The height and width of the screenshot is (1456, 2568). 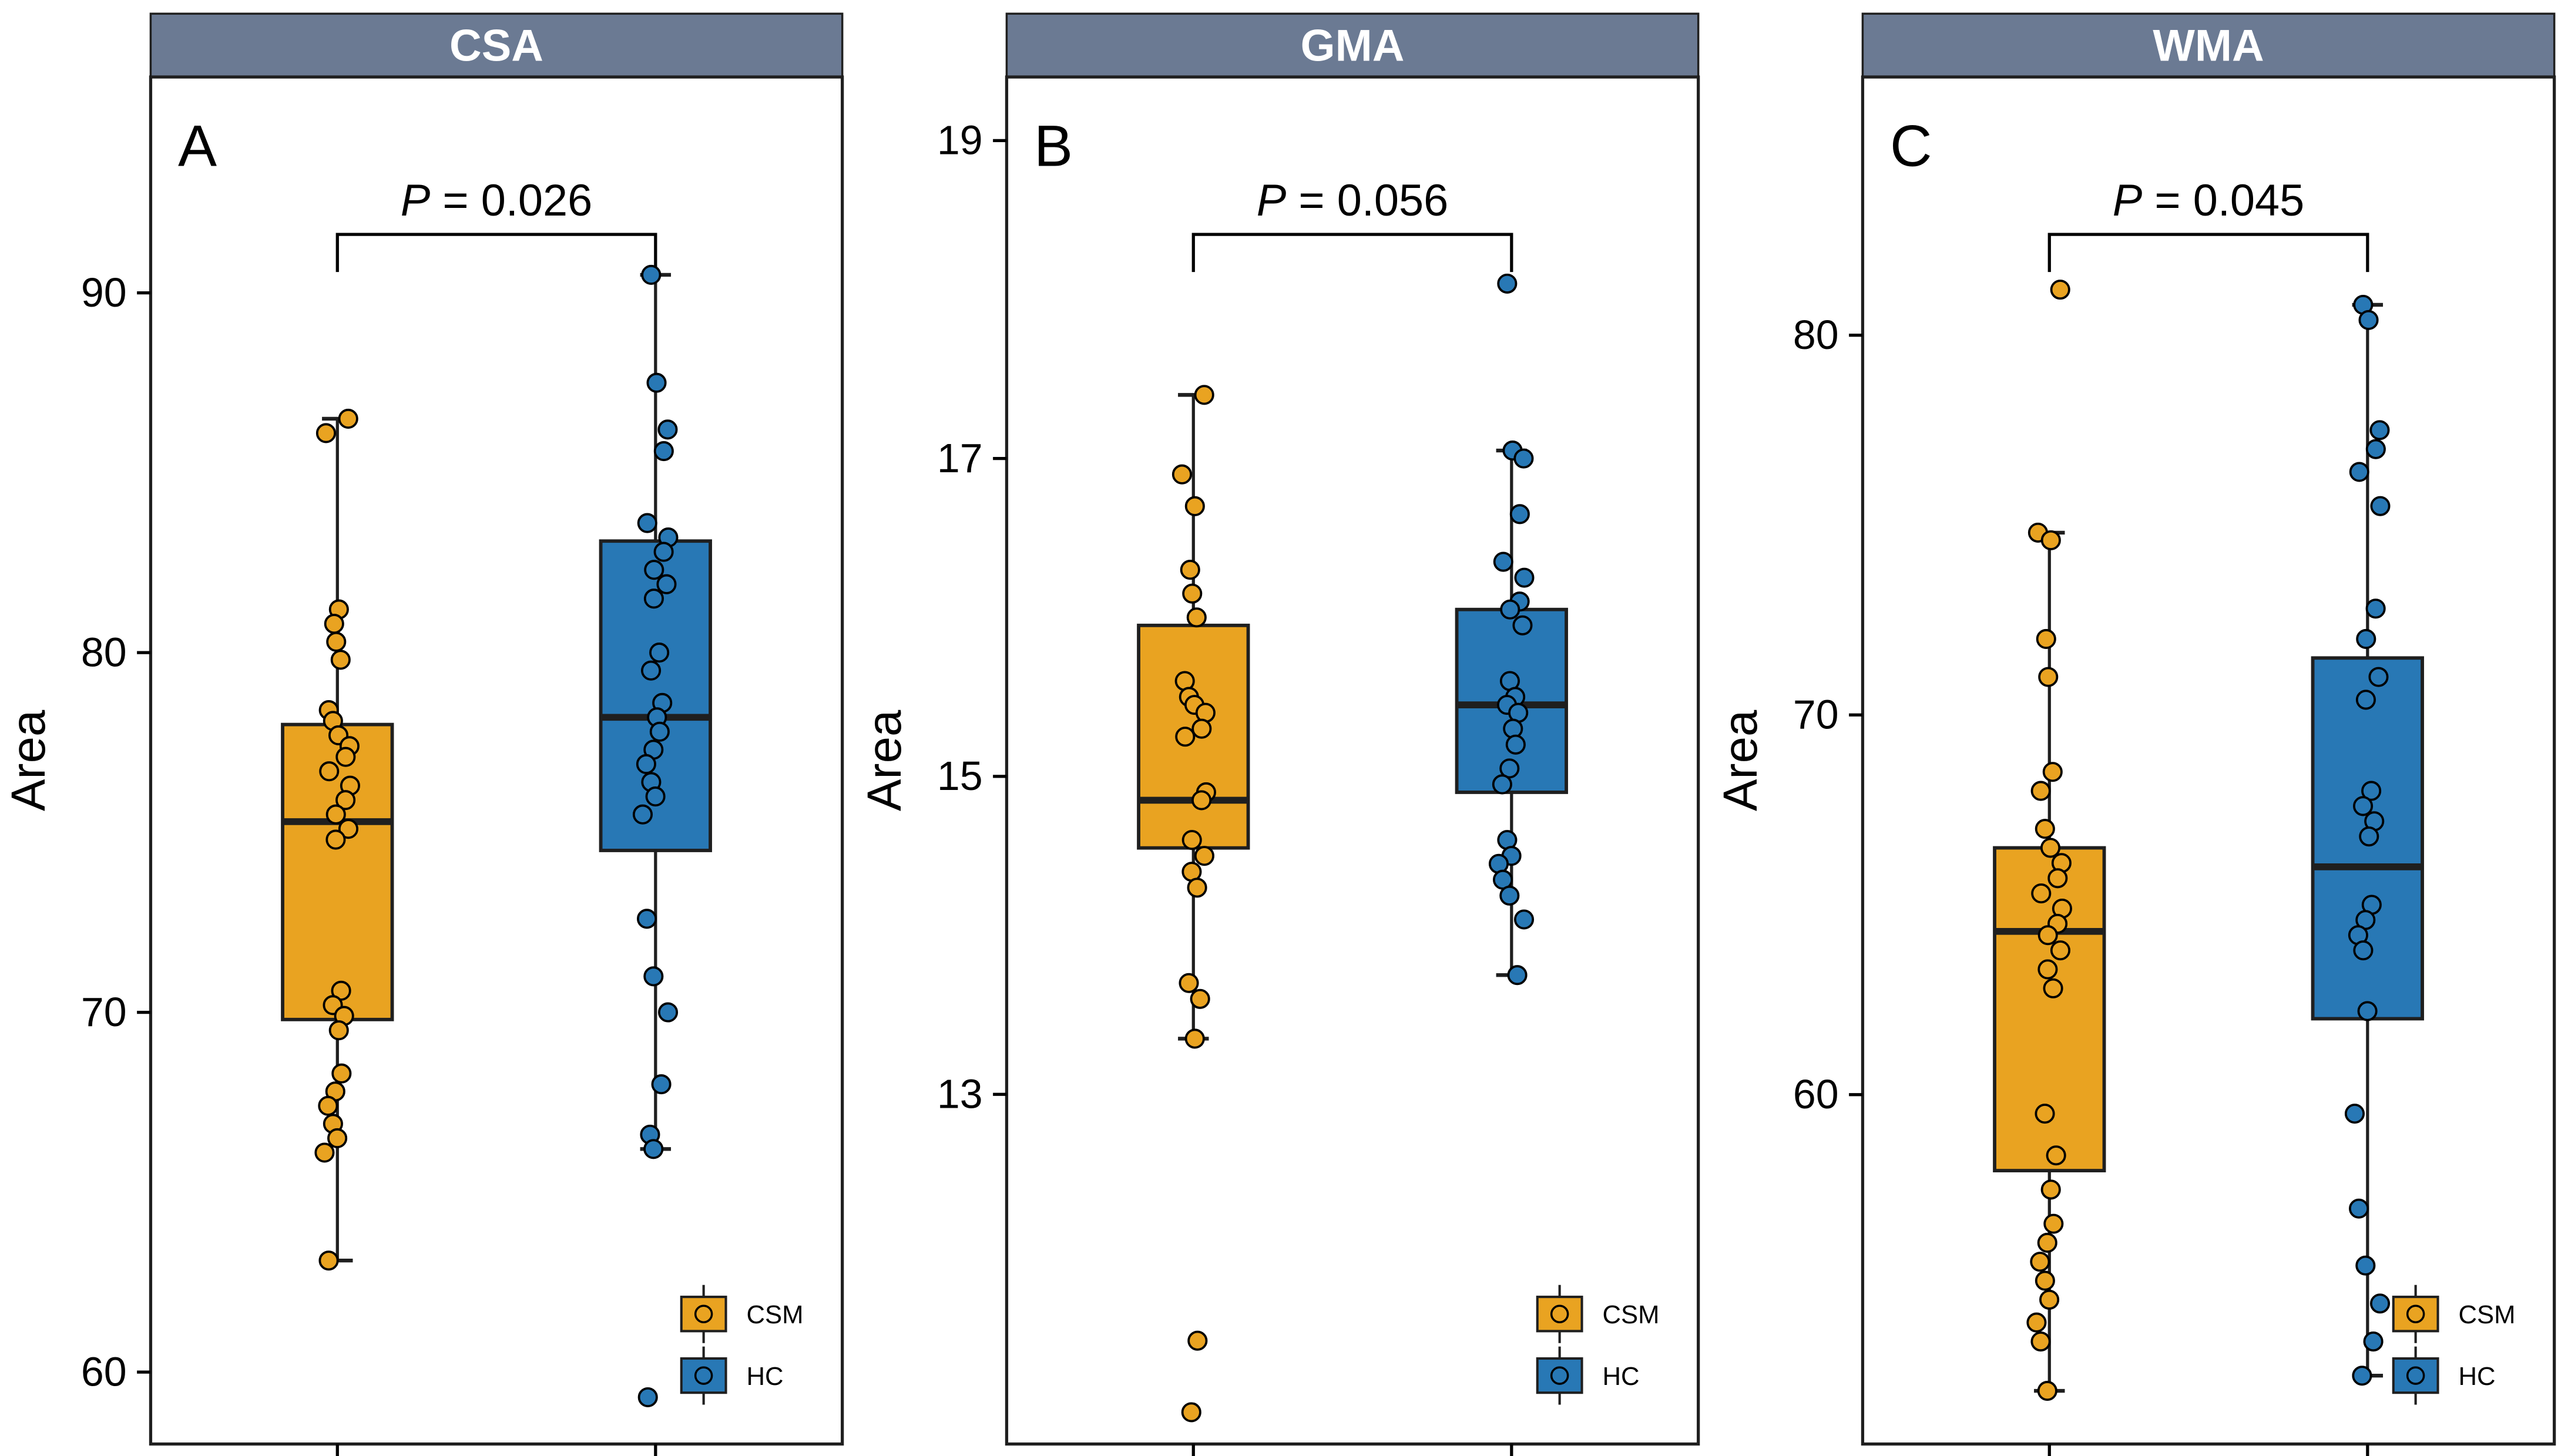 What do you see at coordinates (884, 760) in the screenshot?
I see `y-axis-label: Area` at bounding box center [884, 760].